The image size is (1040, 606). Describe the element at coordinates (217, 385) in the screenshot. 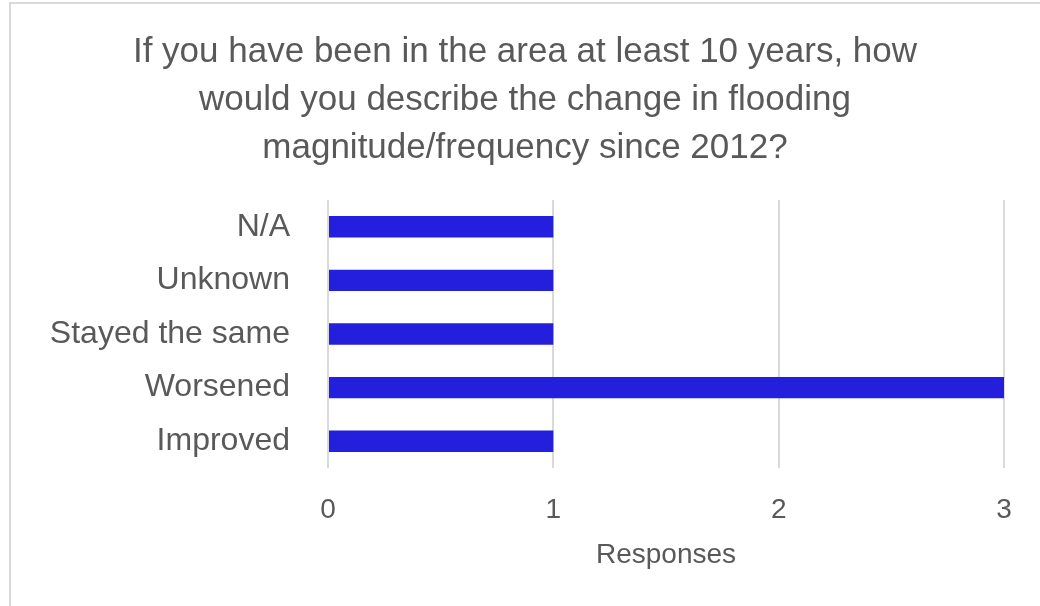

I see `y-tick-label: Worsened` at that location.